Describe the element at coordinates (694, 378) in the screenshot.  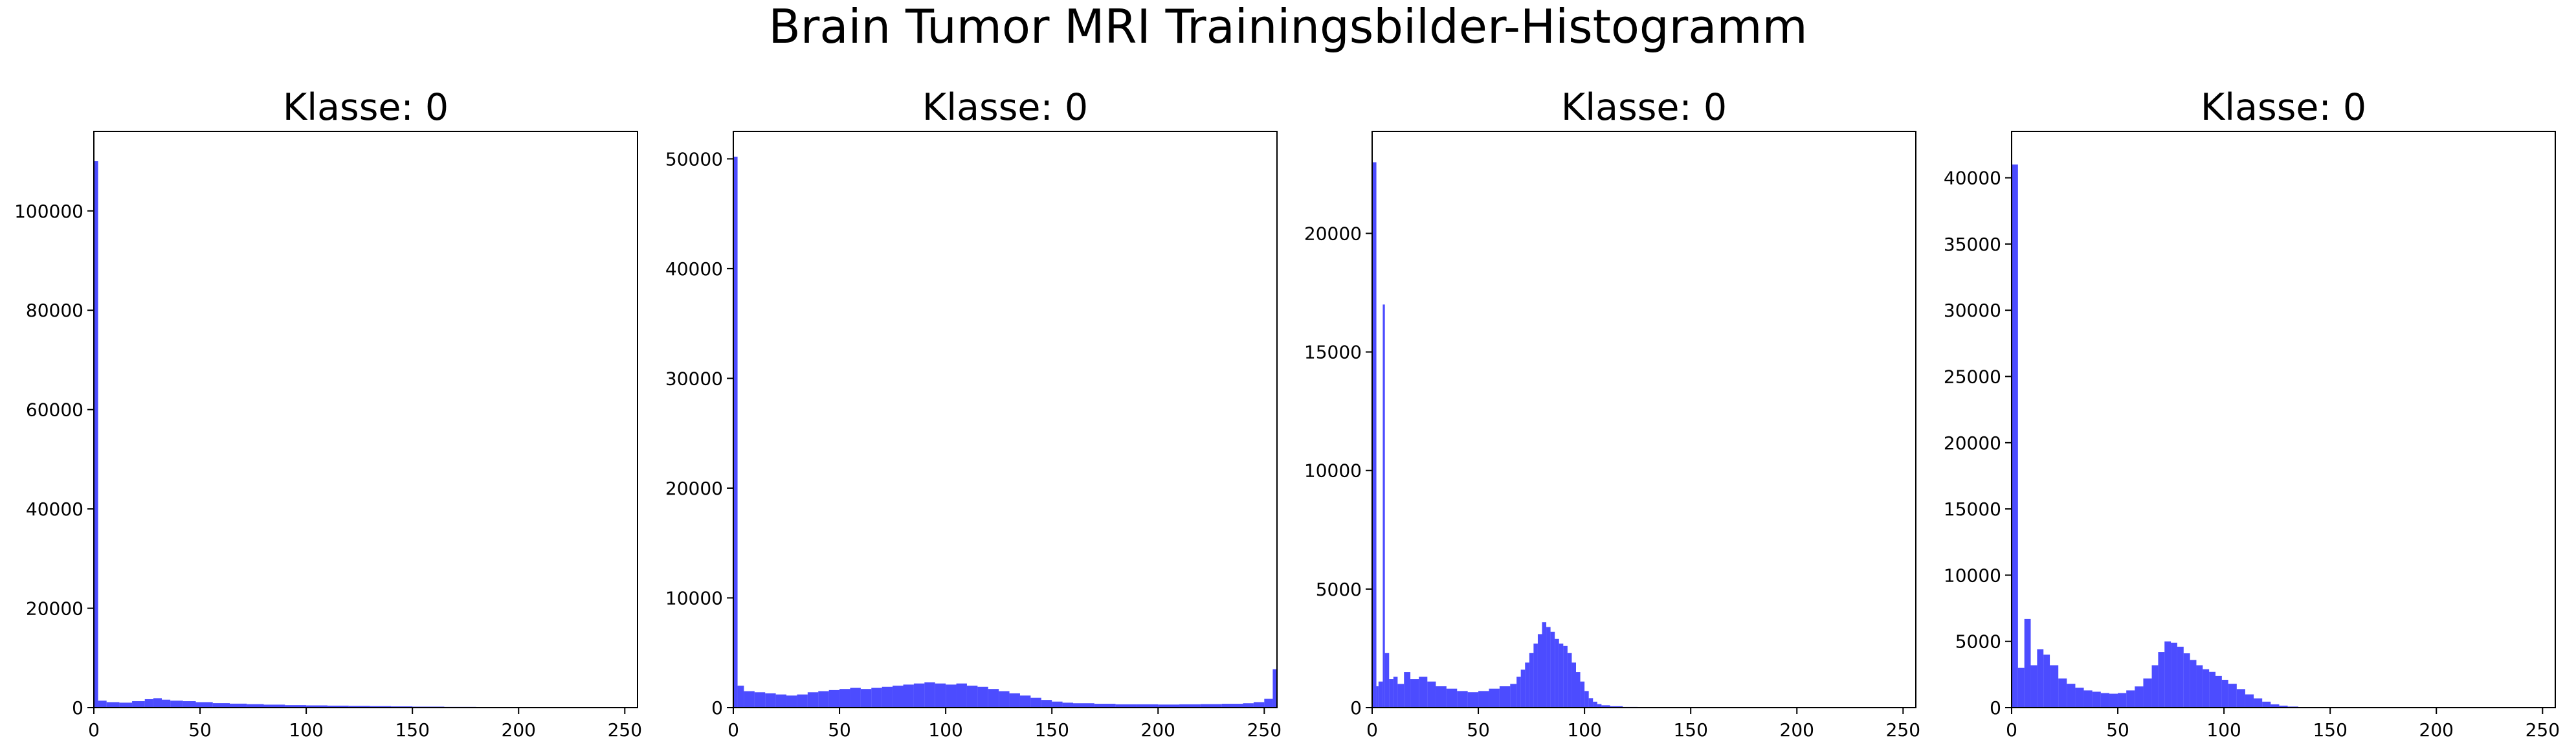
I see `y-tick-label: 30000` at that location.